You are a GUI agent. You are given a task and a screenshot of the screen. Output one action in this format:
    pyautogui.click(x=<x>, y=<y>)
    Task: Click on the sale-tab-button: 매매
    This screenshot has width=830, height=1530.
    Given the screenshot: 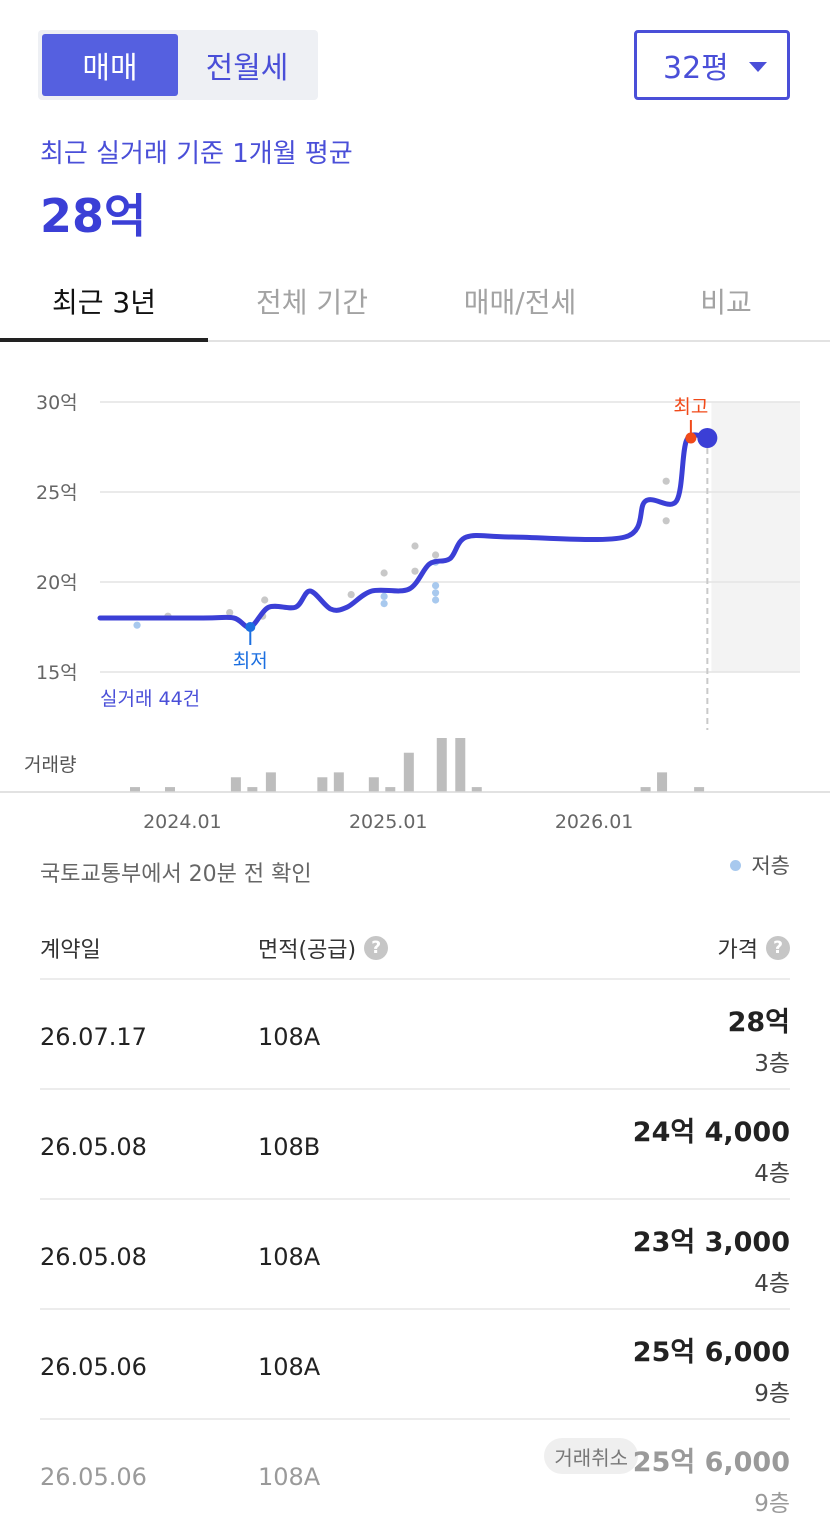 What is the action you would take?
    pyautogui.click(x=110, y=65)
    